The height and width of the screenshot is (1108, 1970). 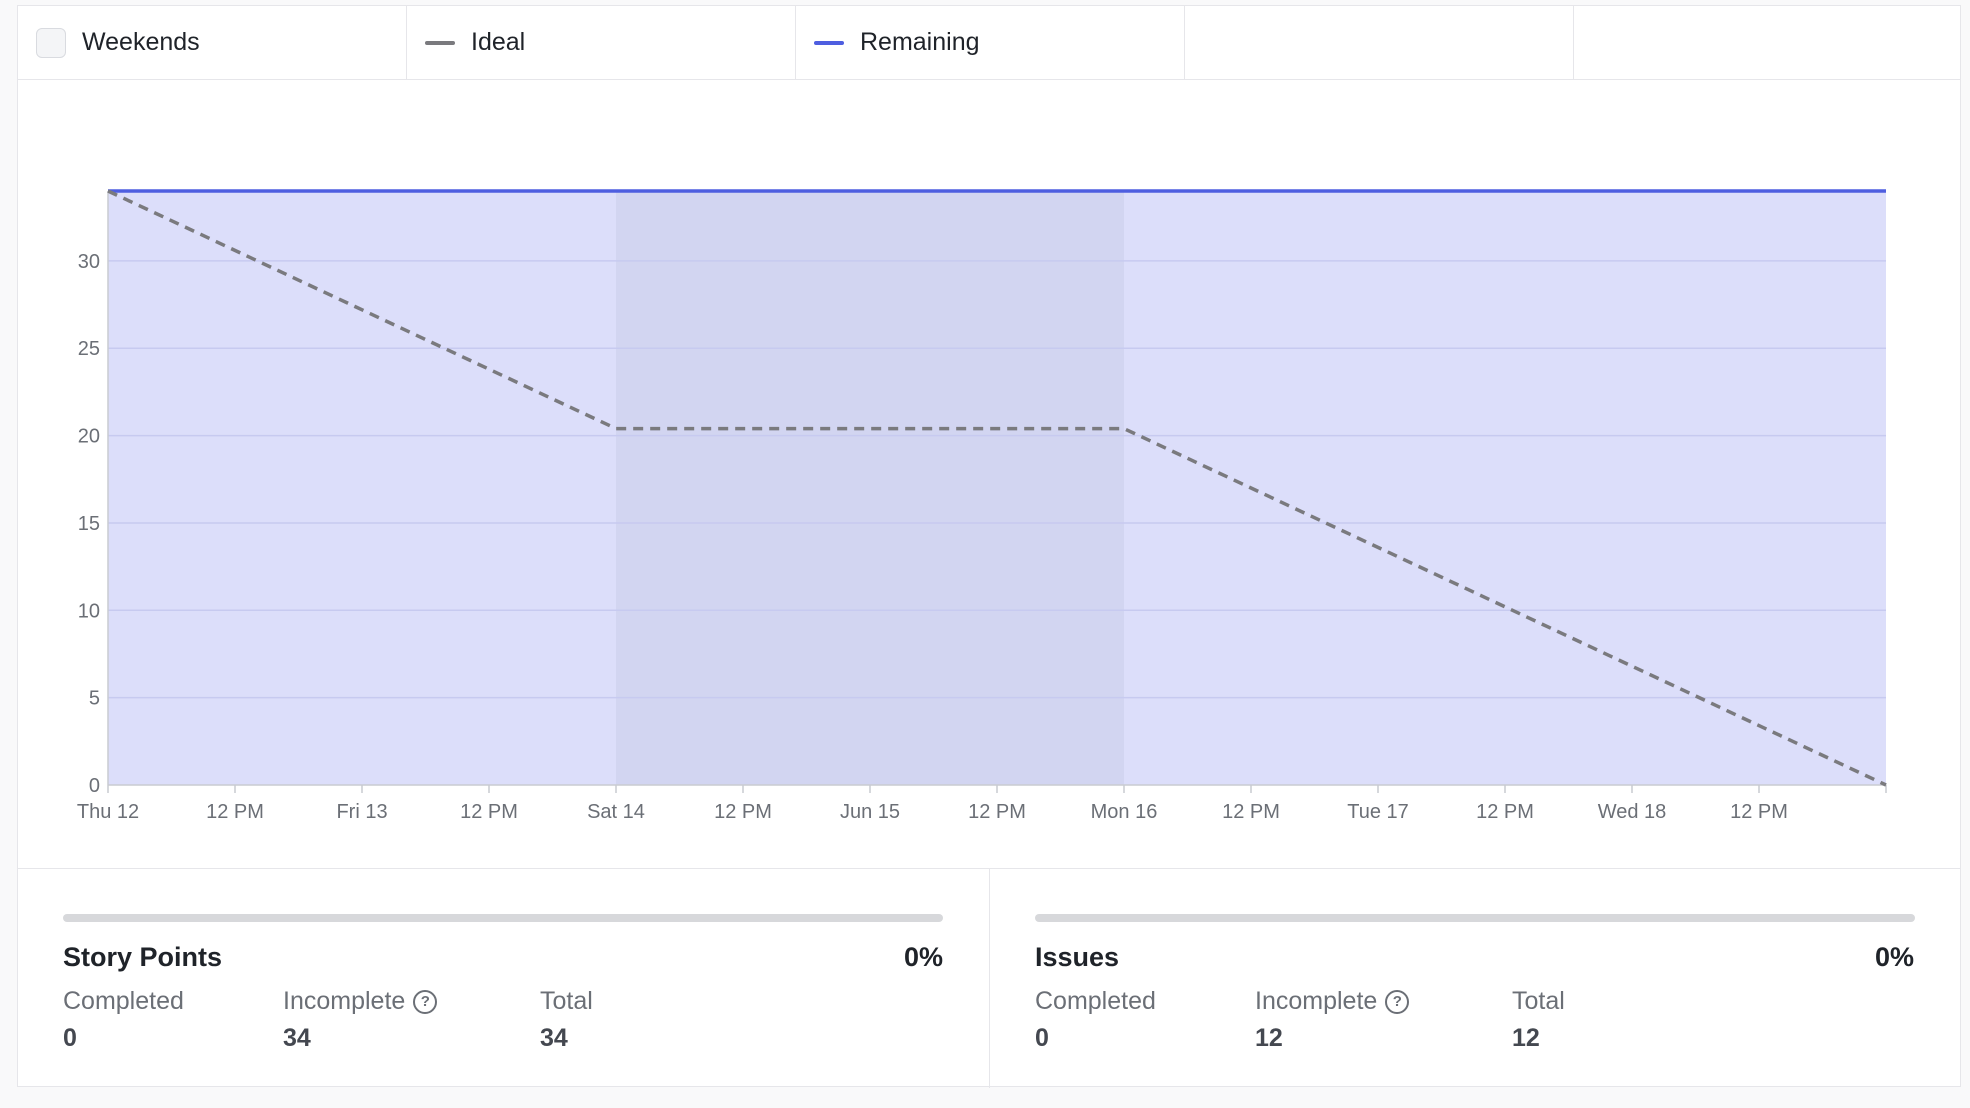 I want to click on story-points-completed: Completed 0, so click(x=123, y=1020).